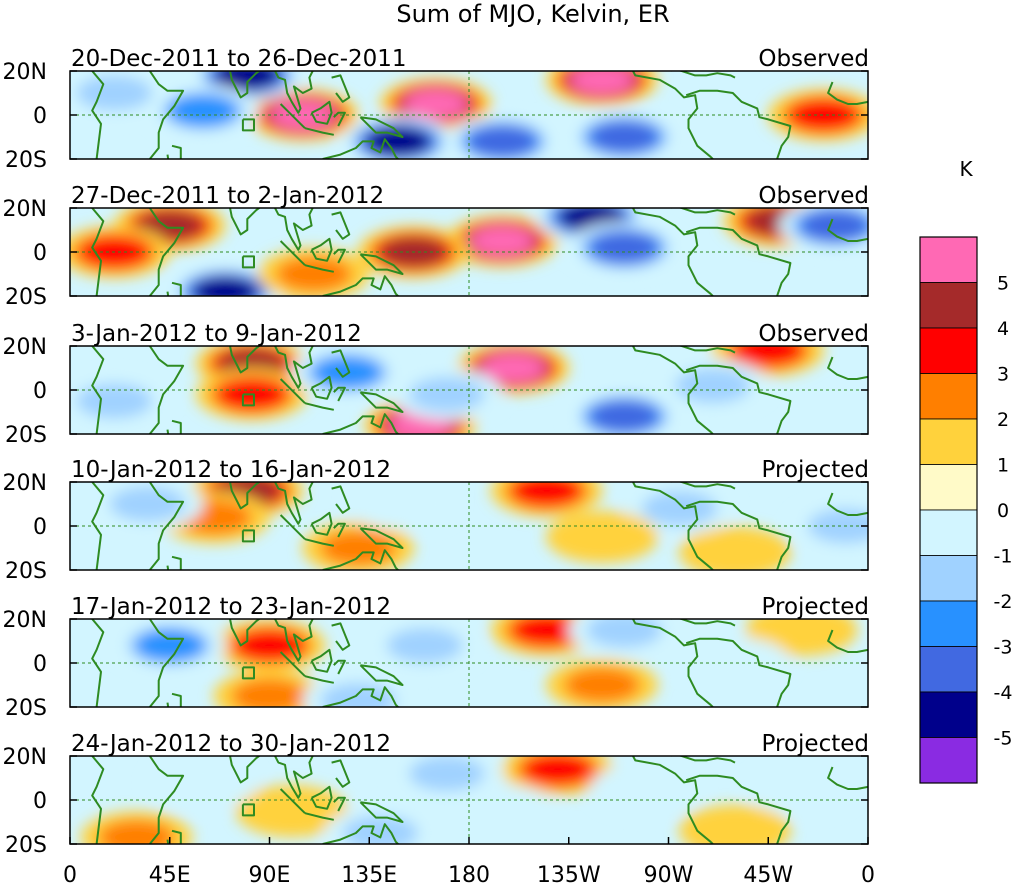 This screenshot has width=1015, height=889. What do you see at coordinates (231, 607) in the screenshot?
I see `panel-date-range: 17-Jan-2012 to 23-Jan-2012` at bounding box center [231, 607].